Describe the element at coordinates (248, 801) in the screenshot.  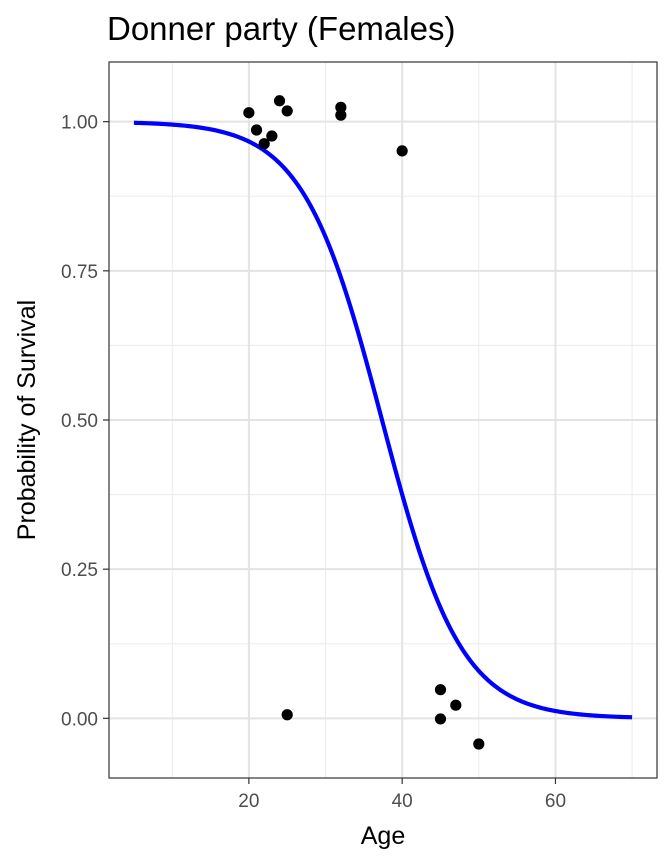
I see `x-tick-label: 20` at that location.